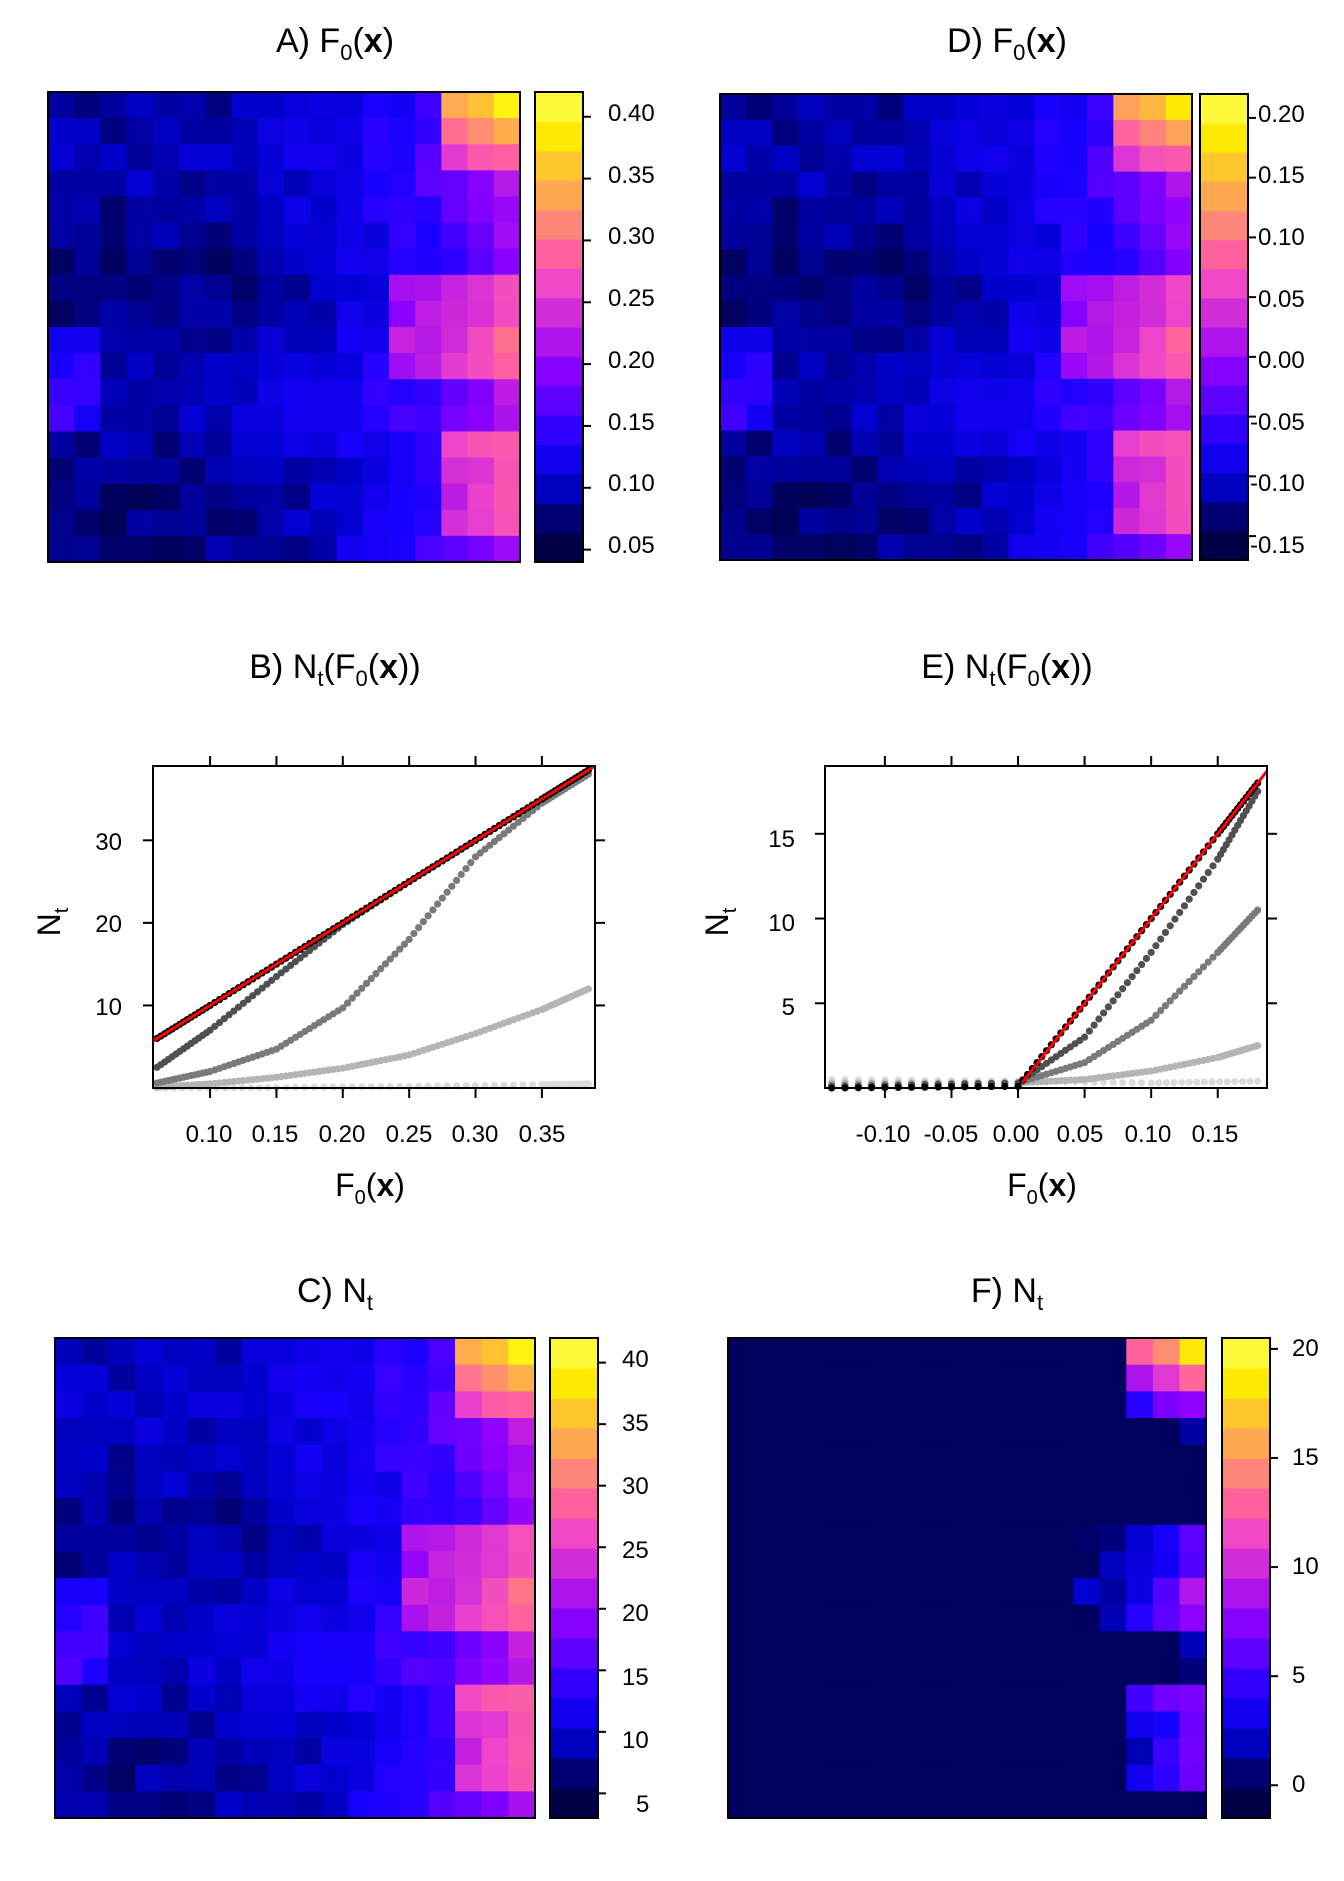 The width and height of the screenshot is (1344, 1881). I want to click on heatmap-c, so click(330, 1578).